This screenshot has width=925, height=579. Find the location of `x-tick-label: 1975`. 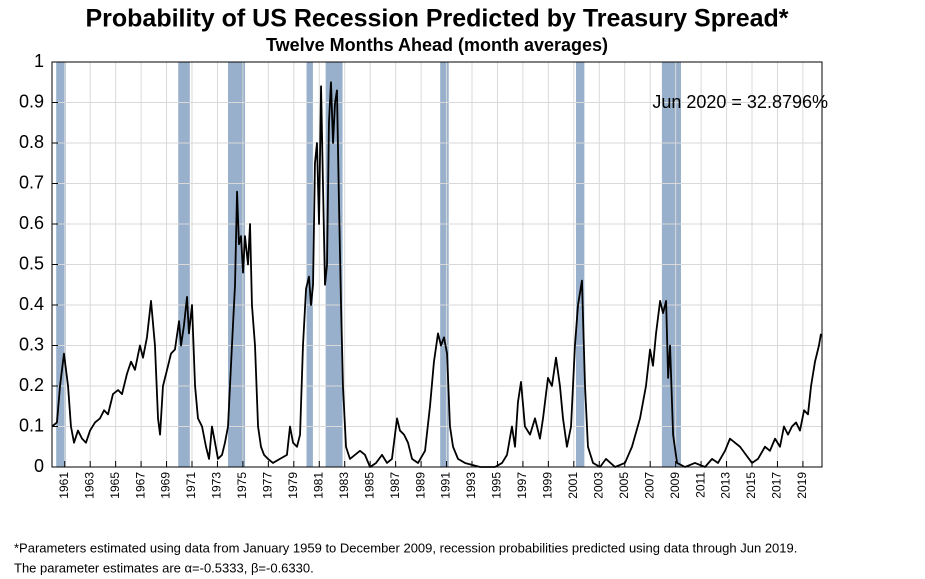

x-tick-label: 1975 is located at coordinates (242, 485).